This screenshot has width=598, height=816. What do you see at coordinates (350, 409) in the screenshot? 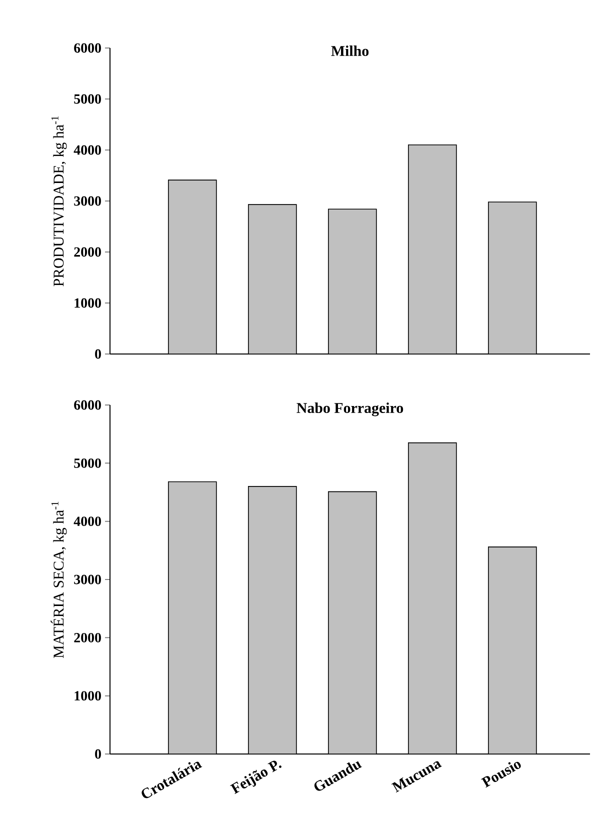
I see `chart-title: Nabo Forrageiro` at bounding box center [350, 409].